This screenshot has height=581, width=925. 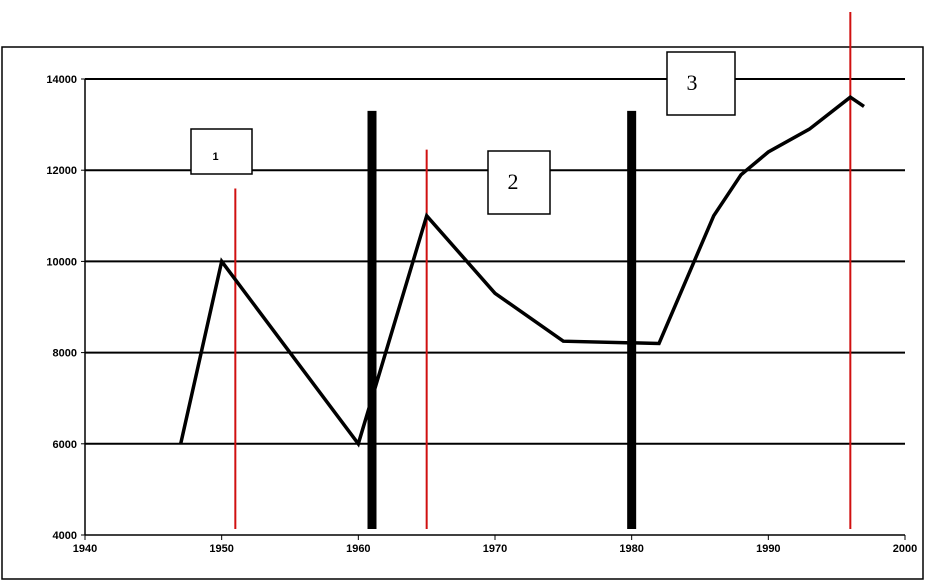 I want to click on y-tick-label: 12000, so click(x=61, y=171).